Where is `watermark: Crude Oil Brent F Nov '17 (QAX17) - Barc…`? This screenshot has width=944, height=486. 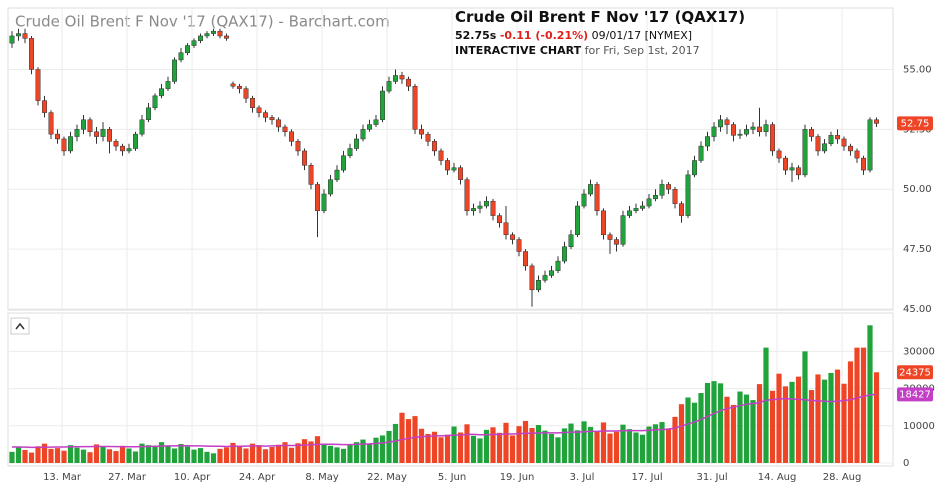 watermark: Crude Oil Brent F Nov '17 (QAX17) - Barc… is located at coordinates (202, 22).